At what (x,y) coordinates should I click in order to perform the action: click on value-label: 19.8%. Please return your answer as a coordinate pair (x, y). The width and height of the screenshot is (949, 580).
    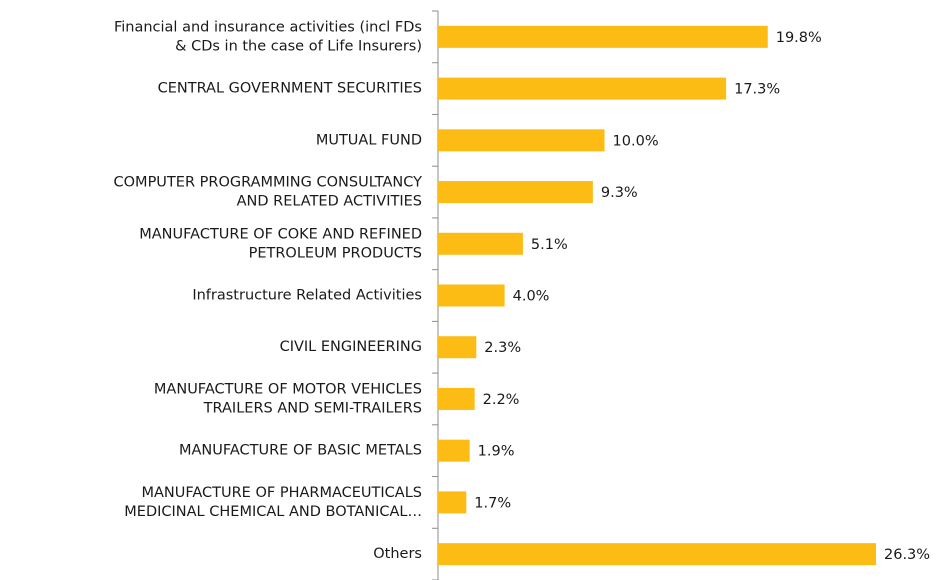
    Looking at the image, I should click on (799, 38).